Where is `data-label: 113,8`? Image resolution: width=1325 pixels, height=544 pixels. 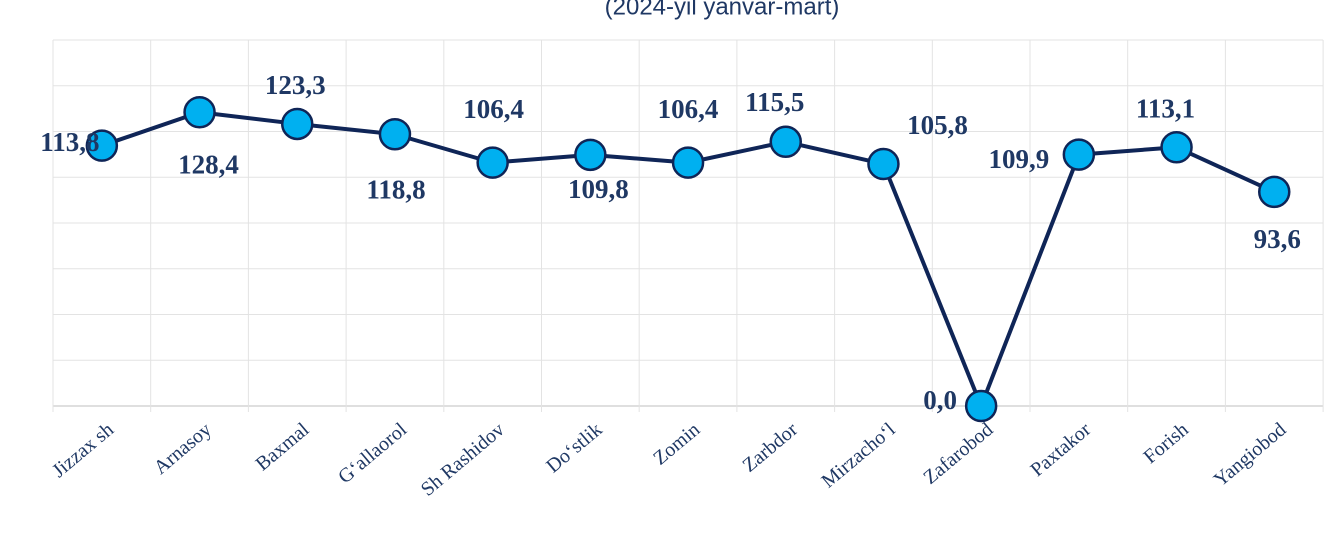
data-label: 113,8 is located at coordinates (69, 142).